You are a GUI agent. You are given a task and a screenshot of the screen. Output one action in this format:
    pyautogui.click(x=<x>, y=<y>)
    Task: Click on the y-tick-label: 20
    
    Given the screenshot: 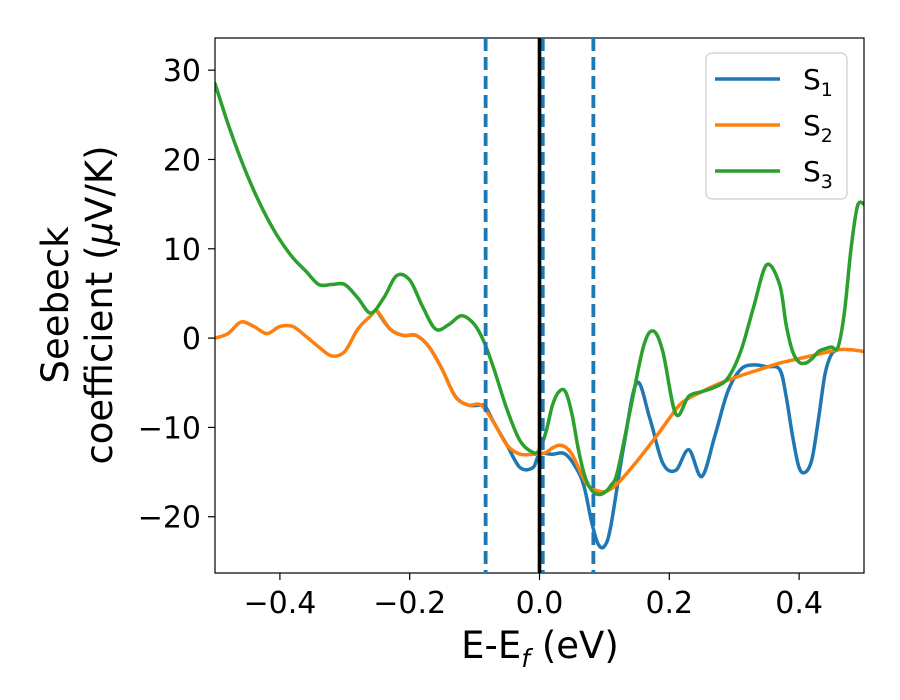 What is the action you would take?
    pyautogui.click(x=182, y=160)
    